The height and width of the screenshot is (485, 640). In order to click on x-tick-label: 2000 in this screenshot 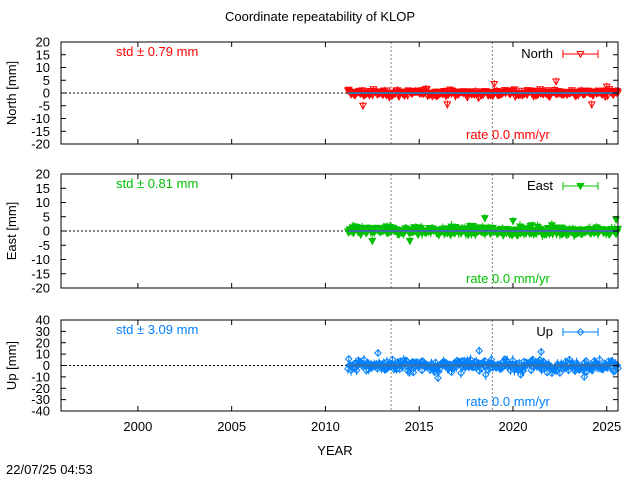, I will do `click(137, 426)`.